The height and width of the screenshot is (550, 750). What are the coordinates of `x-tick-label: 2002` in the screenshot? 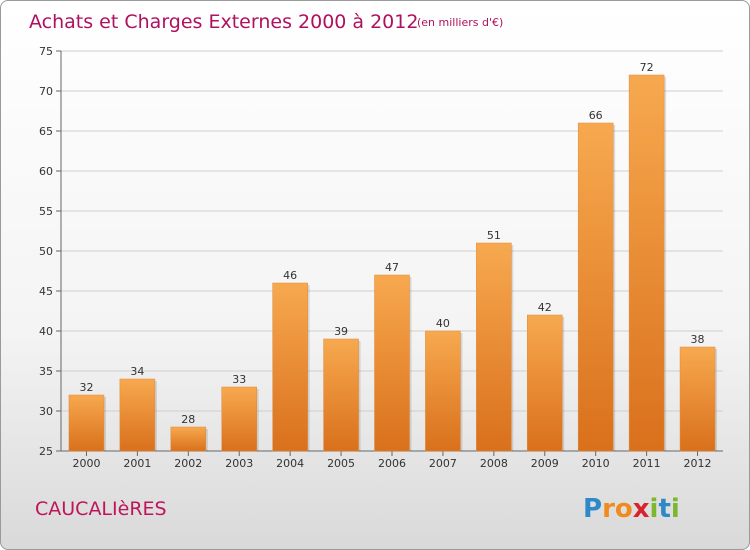 It's located at (188, 463).